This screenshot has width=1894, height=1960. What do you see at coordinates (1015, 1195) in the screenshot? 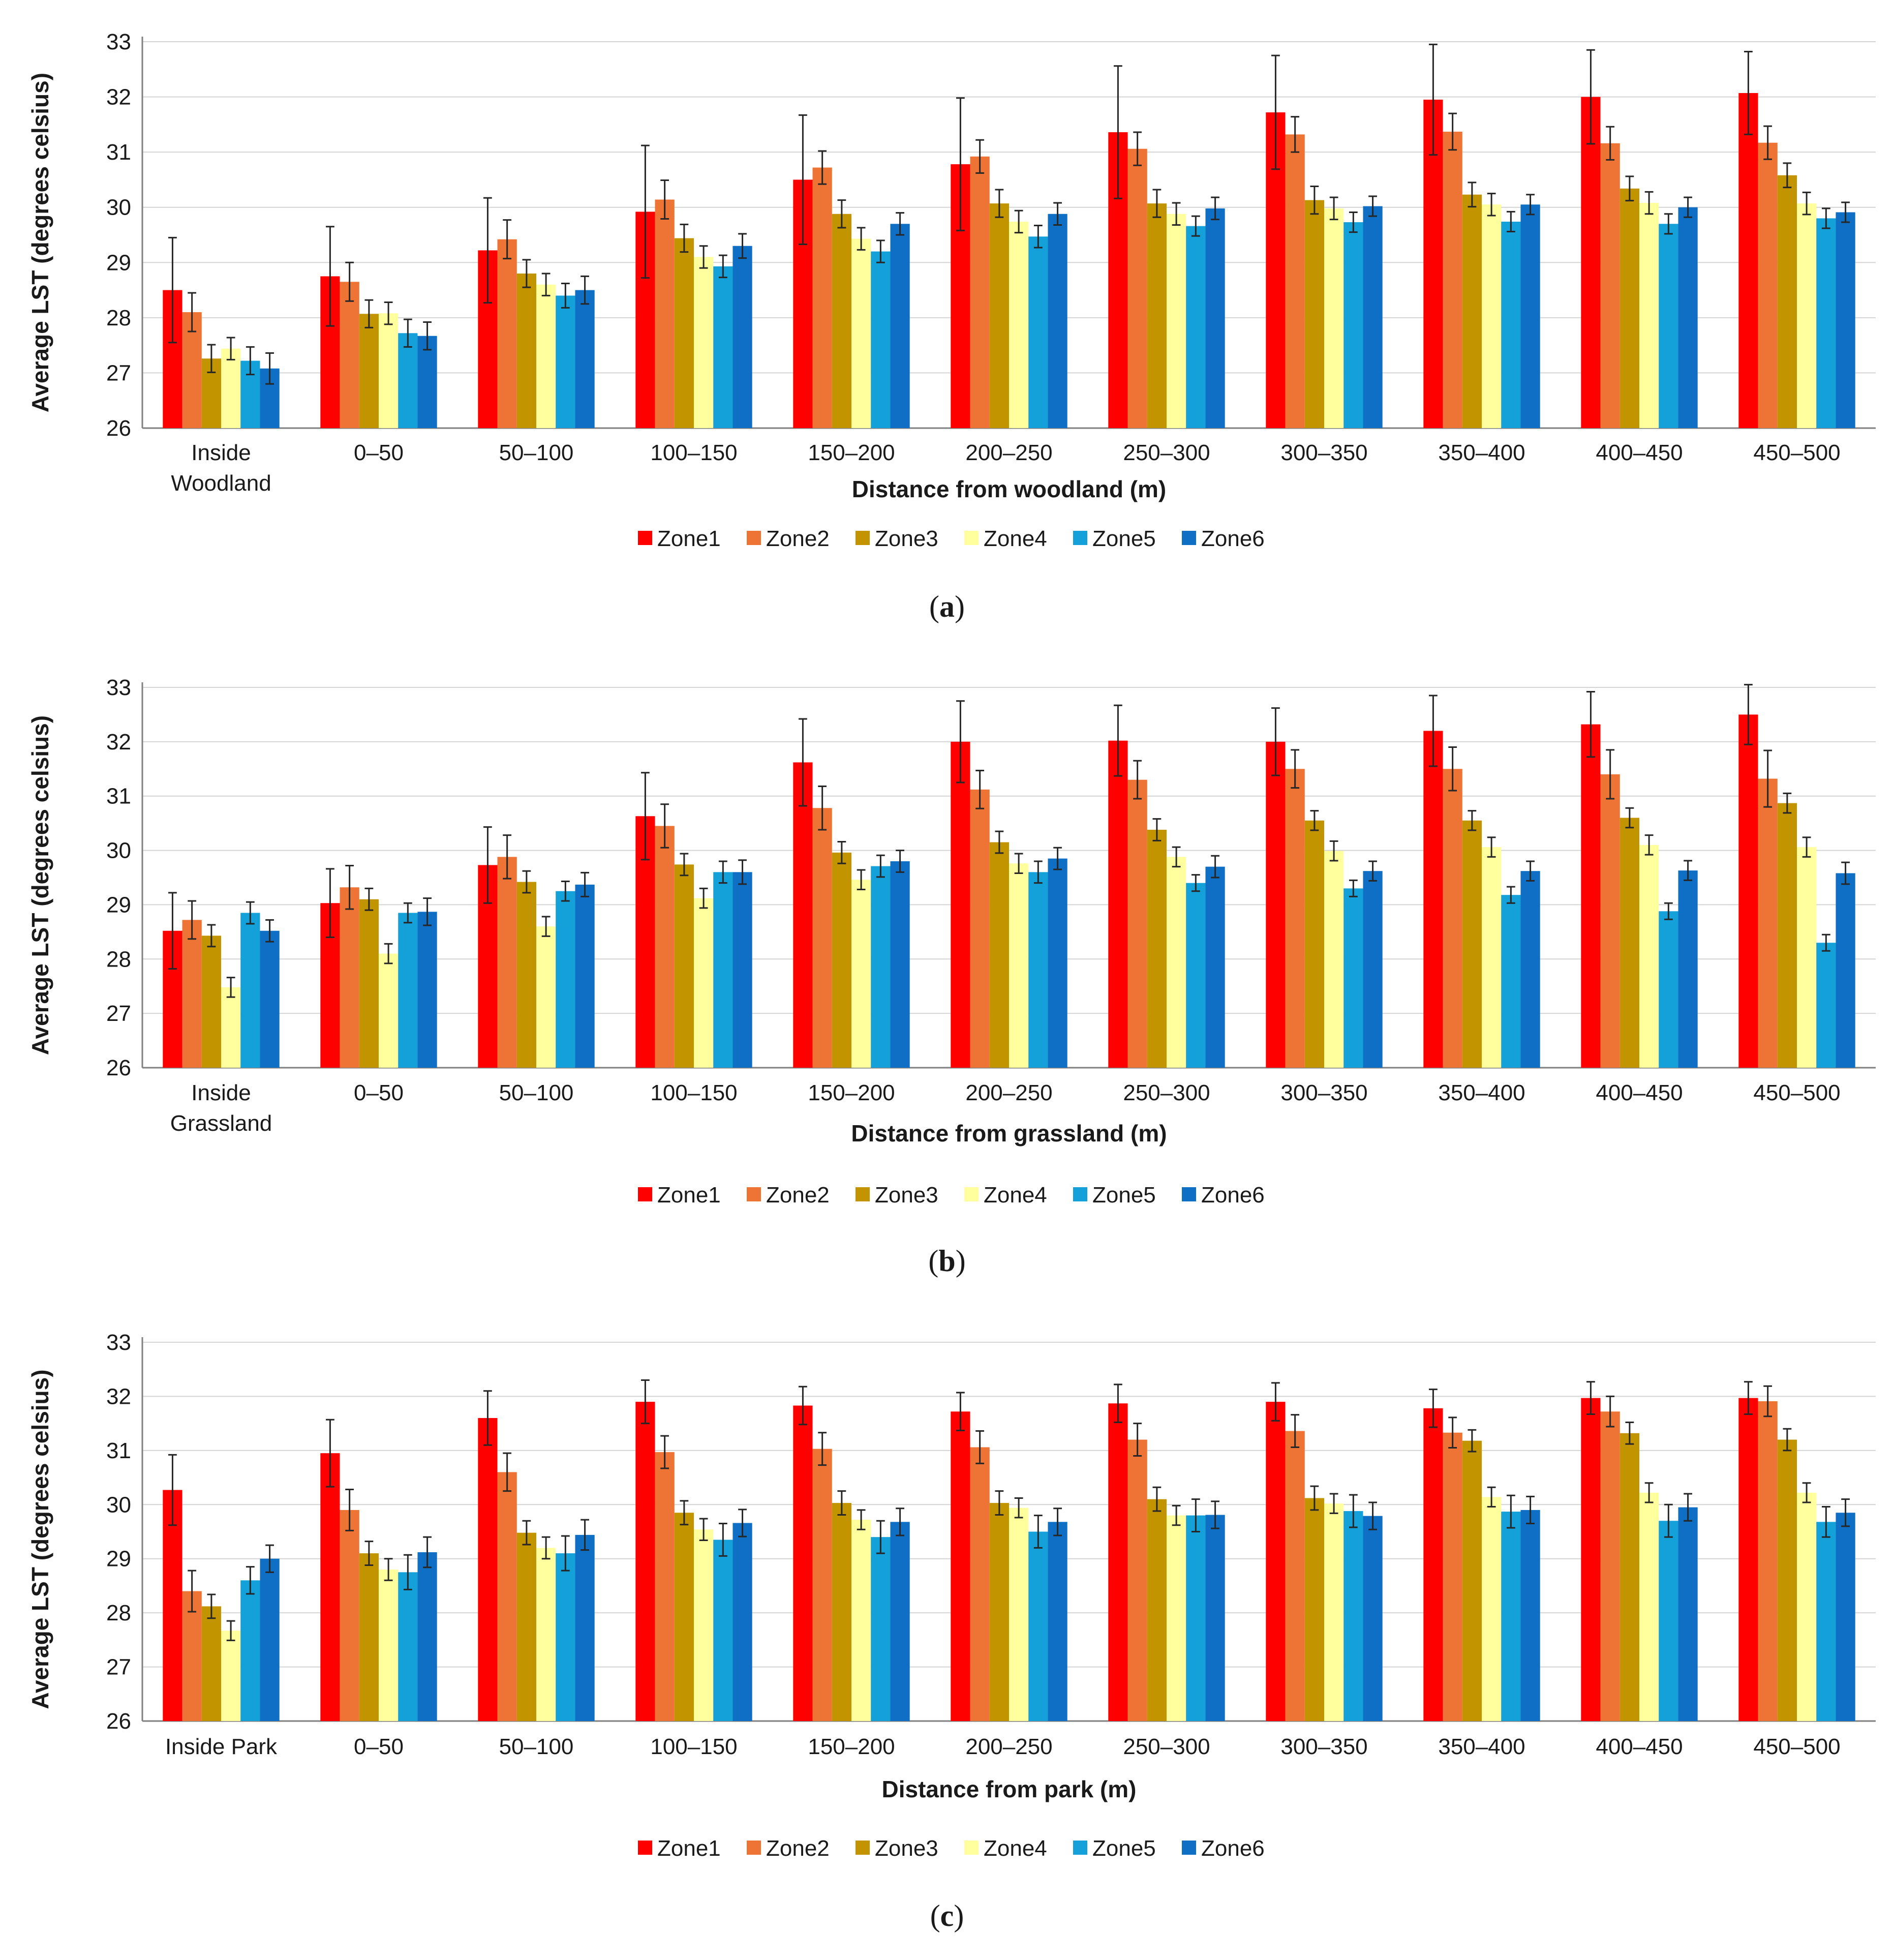
I see `legend-label: Zone4` at bounding box center [1015, 1195].